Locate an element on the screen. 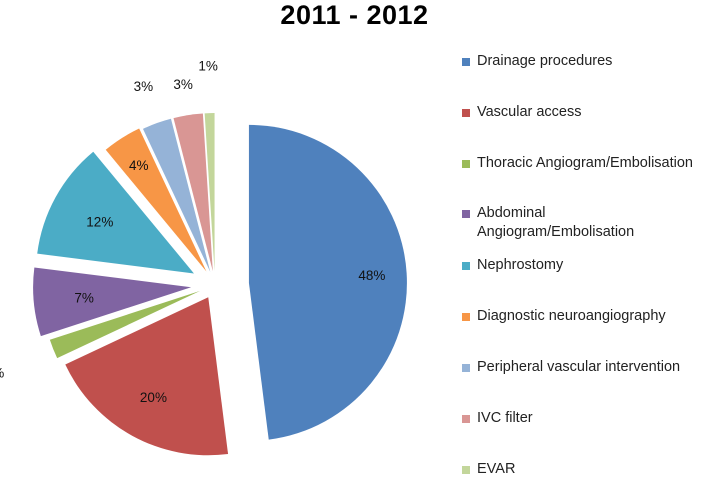 Image resolution: width=709 pixels, height=483 pixels. chart-title: 2011 - 2012 is located at coordinates (354, 15).